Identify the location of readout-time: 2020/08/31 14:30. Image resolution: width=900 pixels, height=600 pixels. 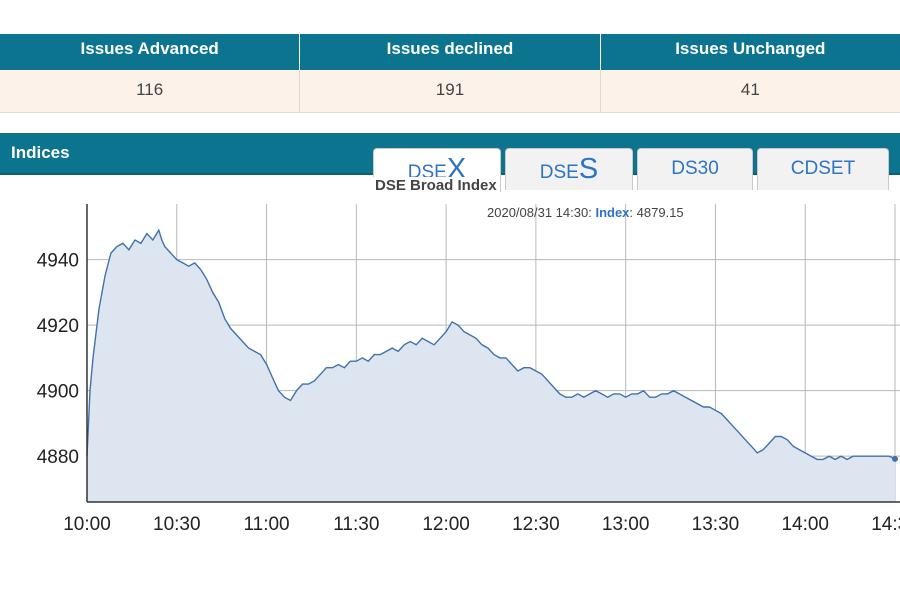
(538, 212).